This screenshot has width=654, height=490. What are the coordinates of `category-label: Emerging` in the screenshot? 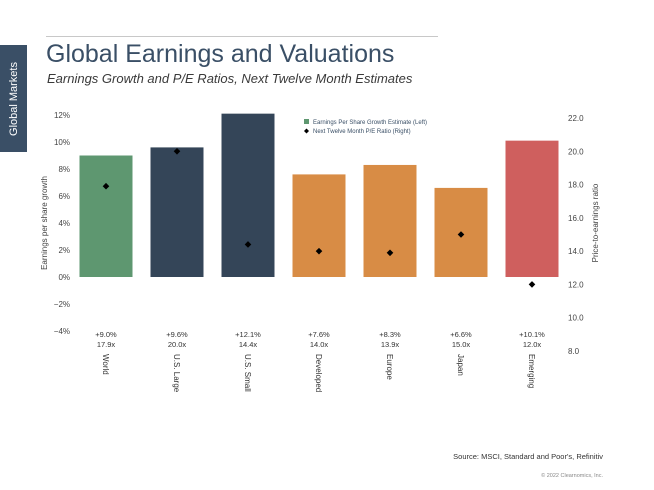 It's located at (531, 371).